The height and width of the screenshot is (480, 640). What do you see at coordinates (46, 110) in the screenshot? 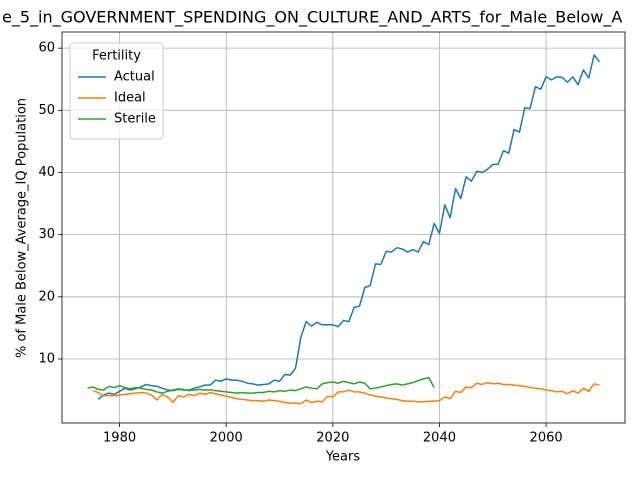
I see `y-tick-label: 50` at bounding box center [46, 110].